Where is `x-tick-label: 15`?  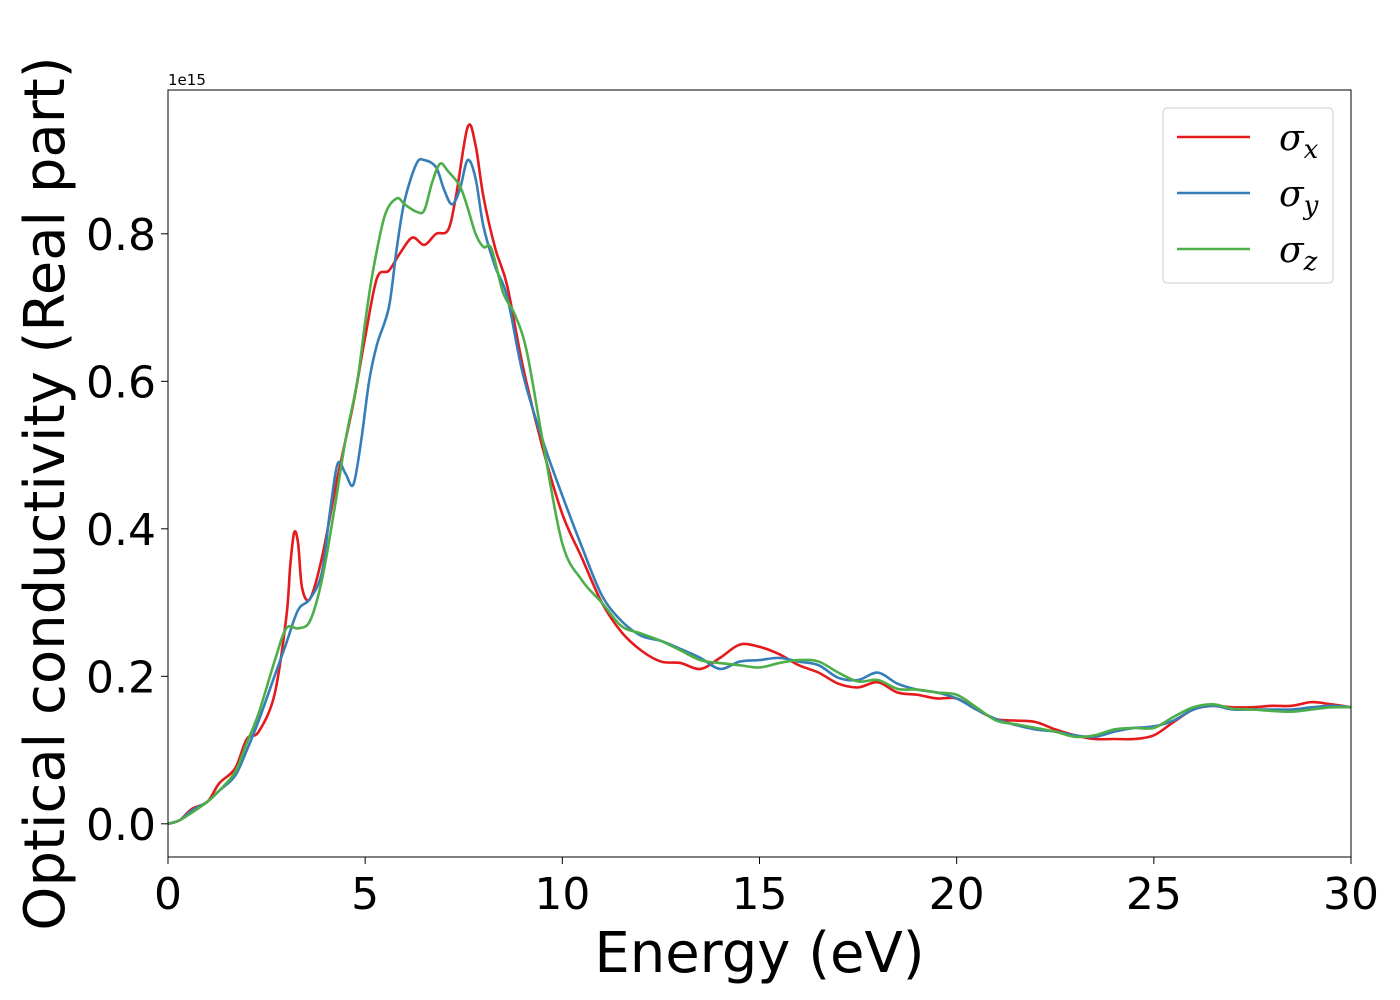
x-tick-label: 15 is located at coordinates (760, 894).